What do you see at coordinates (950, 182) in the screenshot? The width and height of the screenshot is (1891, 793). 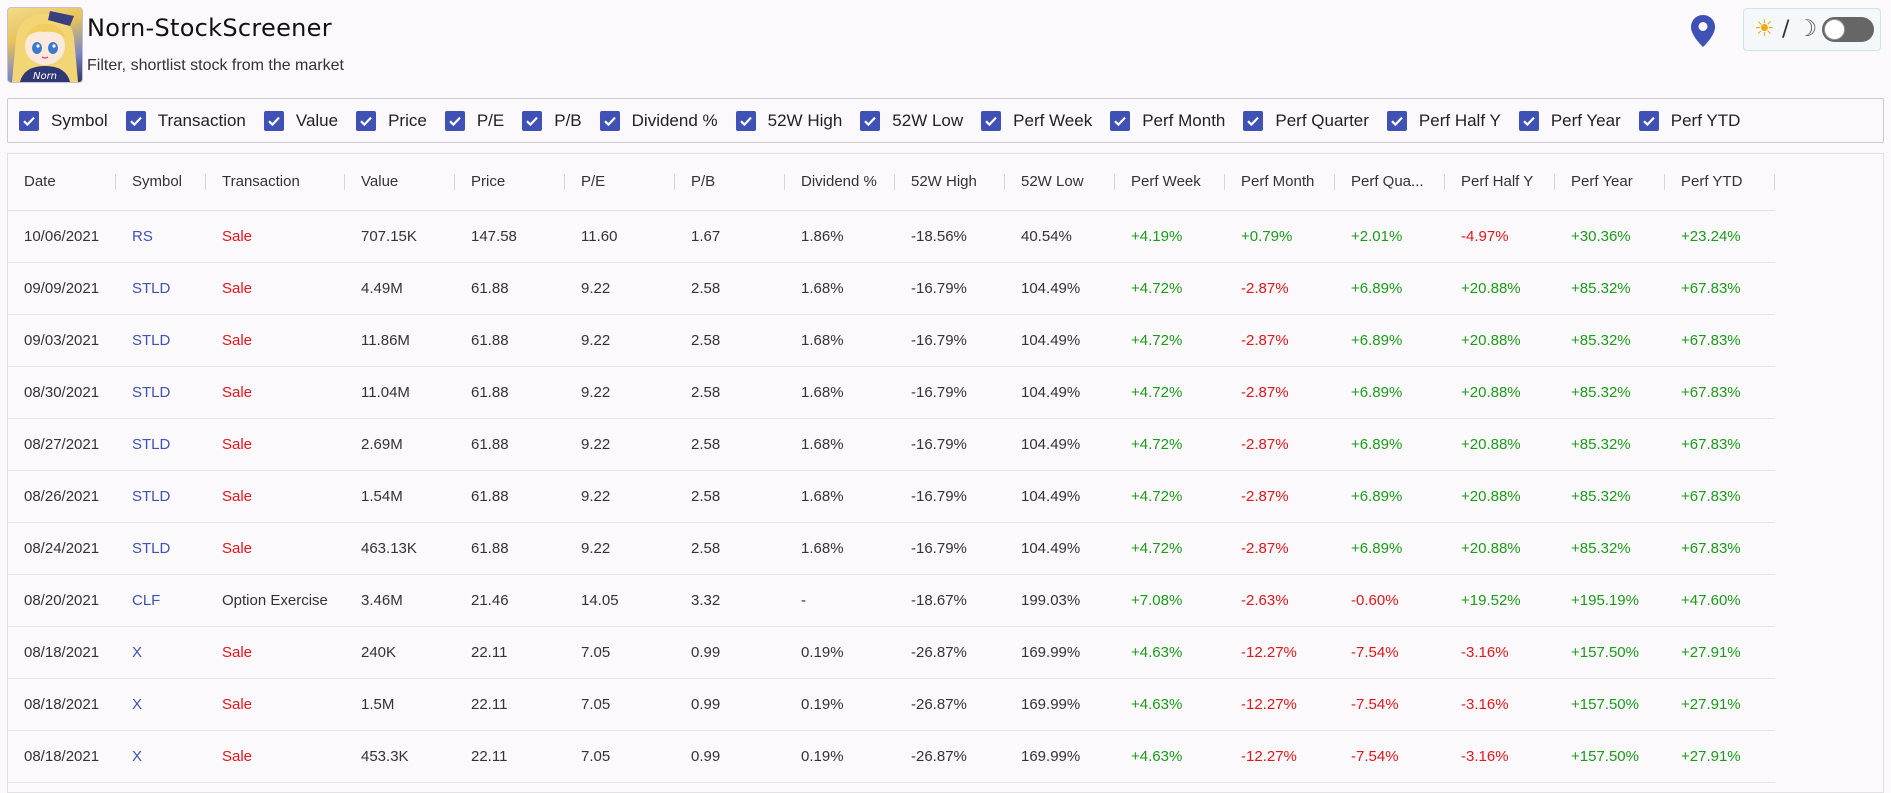 I see `column-header: 52W High` at bounding box center [950, 182].